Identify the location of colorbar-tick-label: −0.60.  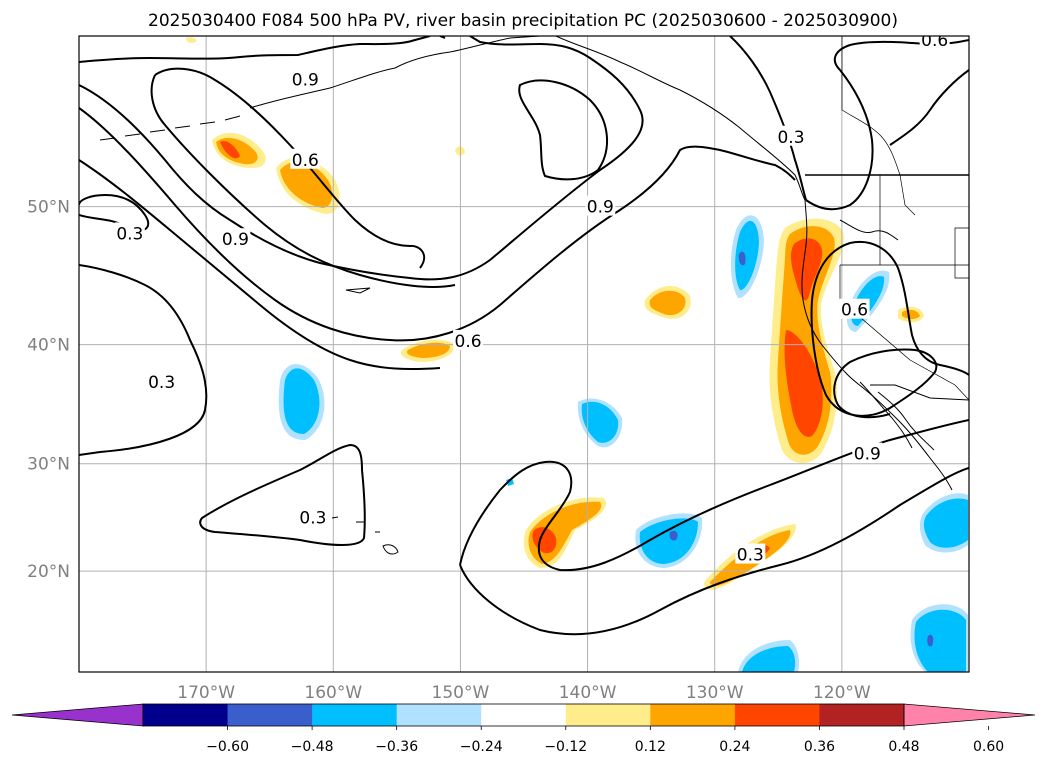
(227, 747).